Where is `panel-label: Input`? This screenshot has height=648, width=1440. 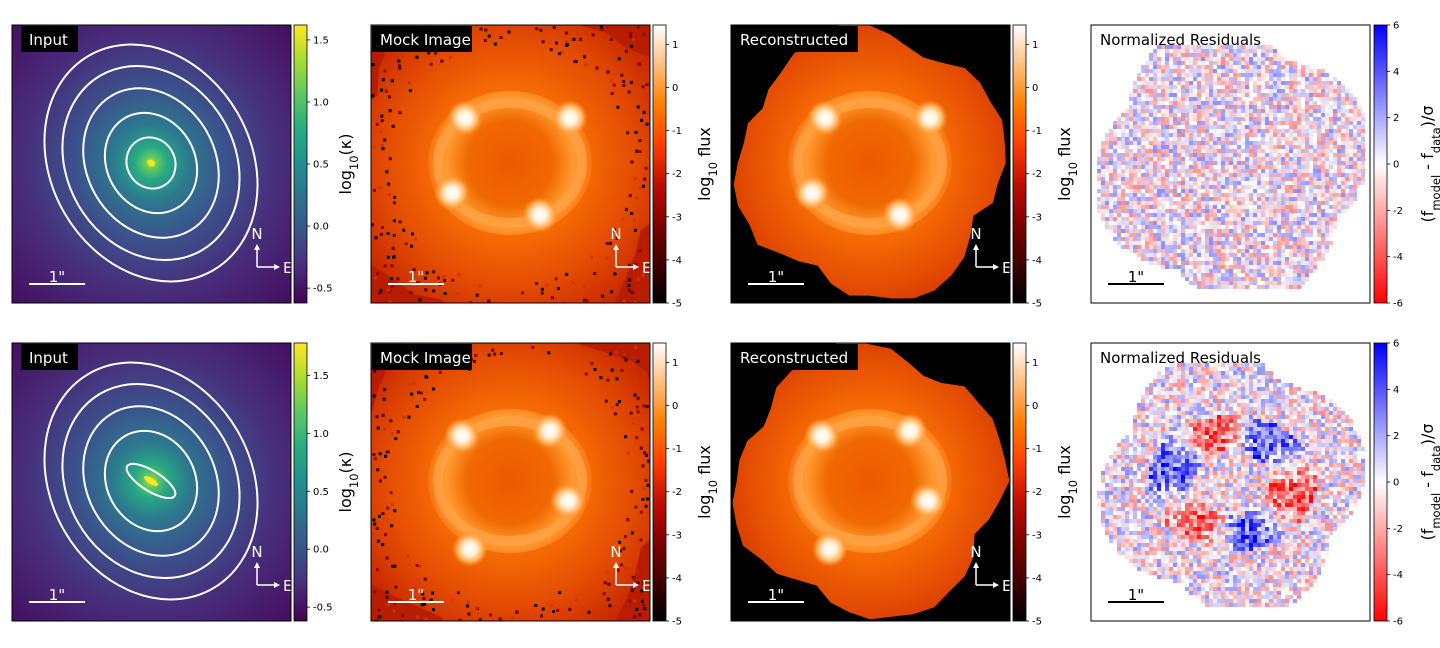 panel-label: Input is located at coordinates (48, 40).